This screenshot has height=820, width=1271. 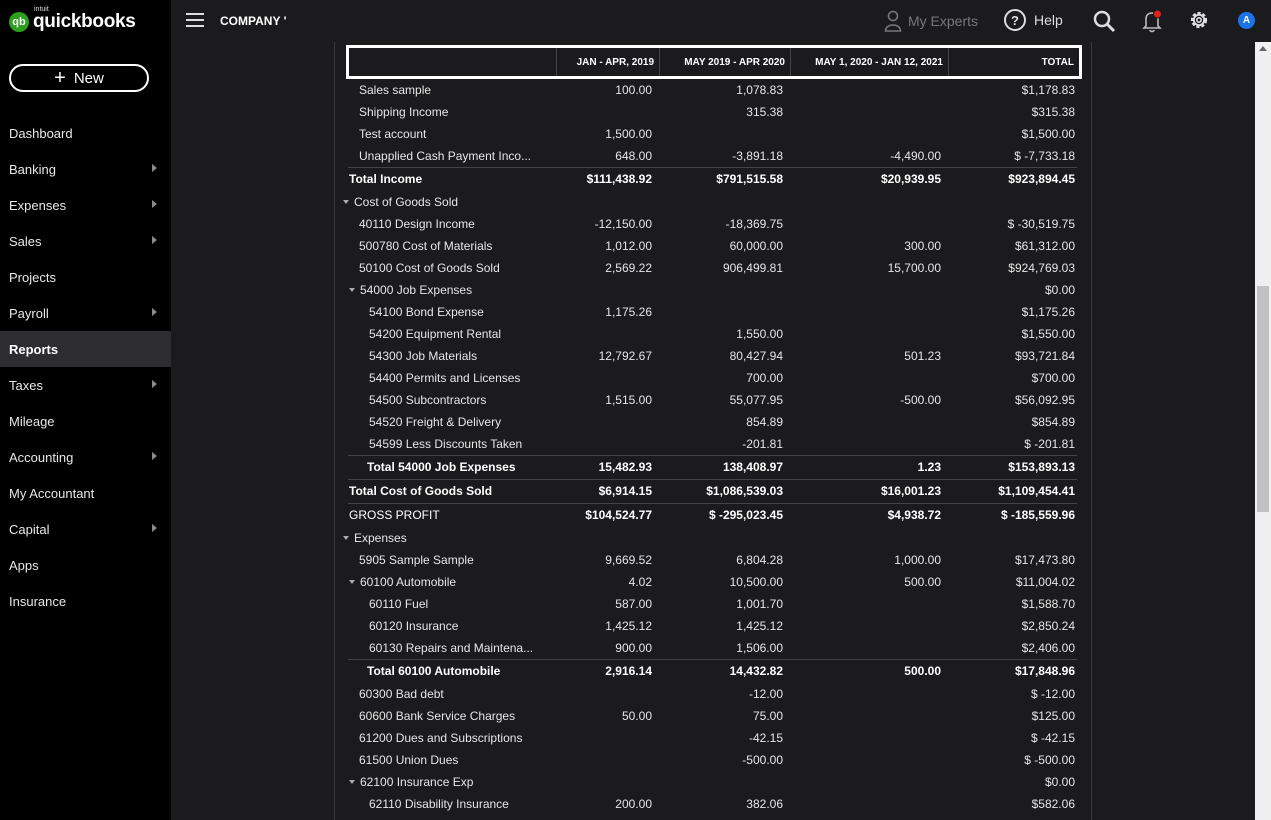 What do you see at coordinates (712, 290) in the screenshot?
I see `report-row: 54000 Job Expenses $0.00` at bounding box center [712, 290].